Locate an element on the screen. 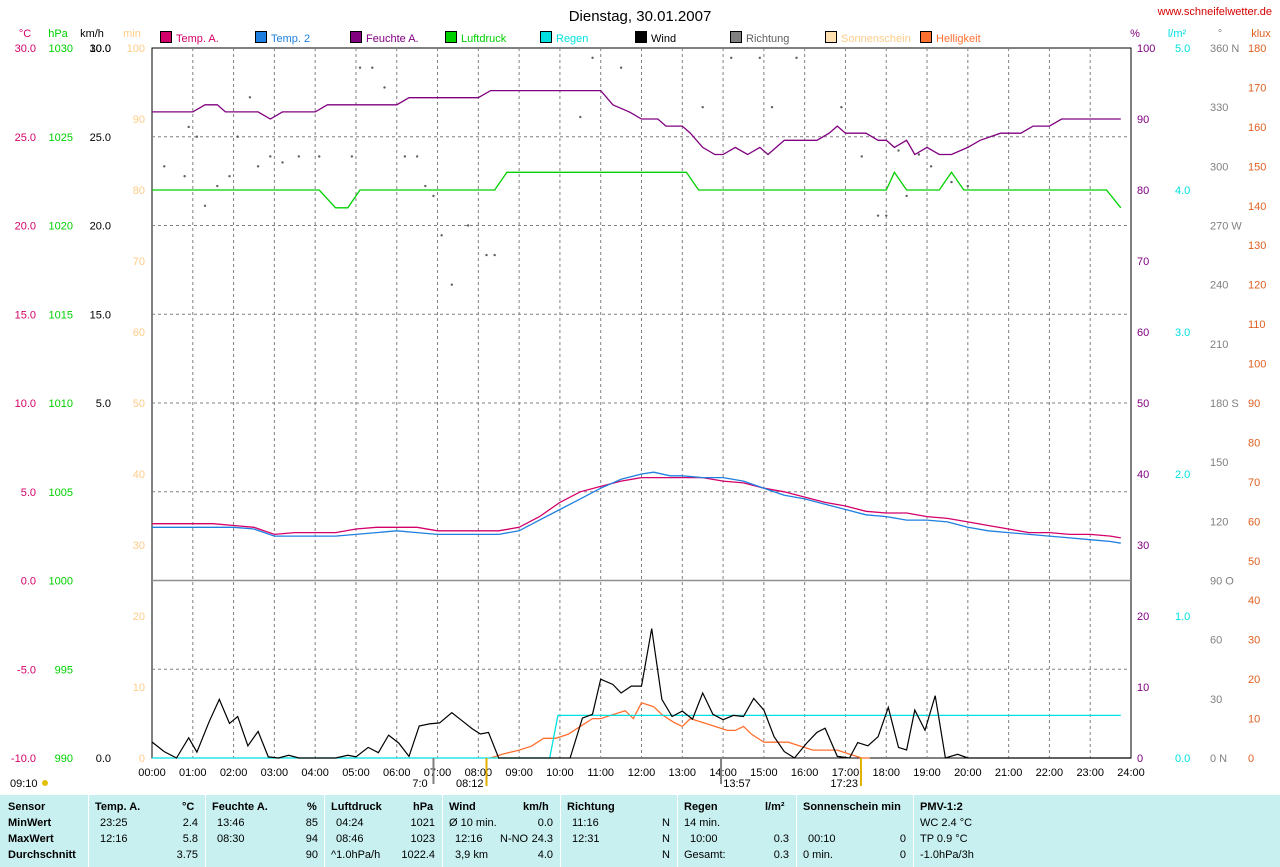  sun-axis-tick: 80 is located at coordinates (139, 191).